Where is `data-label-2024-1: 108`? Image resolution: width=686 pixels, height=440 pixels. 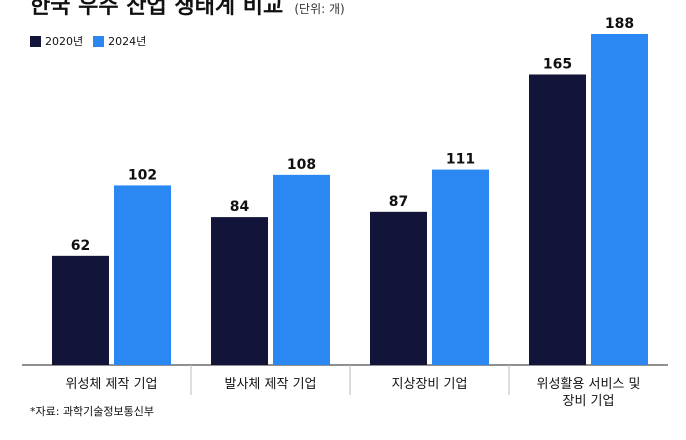
data-label-2024-1: 108 is located at coordinates (301, 165).